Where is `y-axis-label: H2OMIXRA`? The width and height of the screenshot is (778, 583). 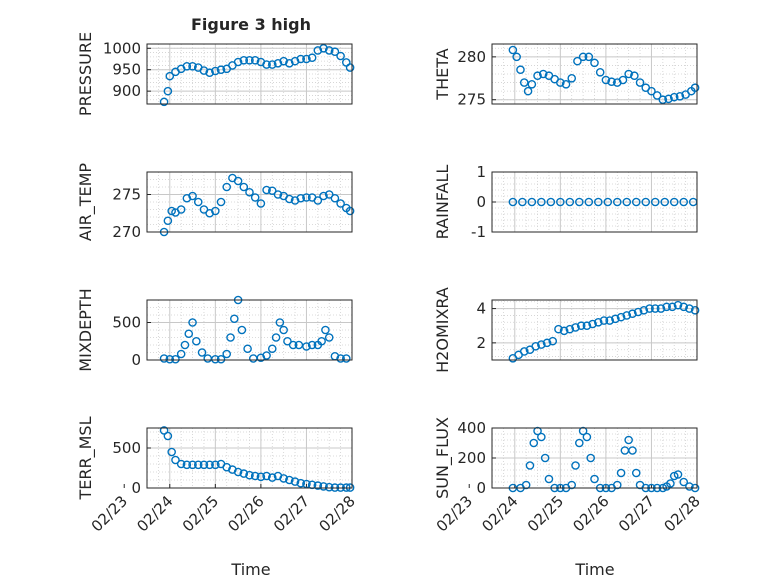
y-axis-label: H2OMIXRA is located at coordinates (442, 330).